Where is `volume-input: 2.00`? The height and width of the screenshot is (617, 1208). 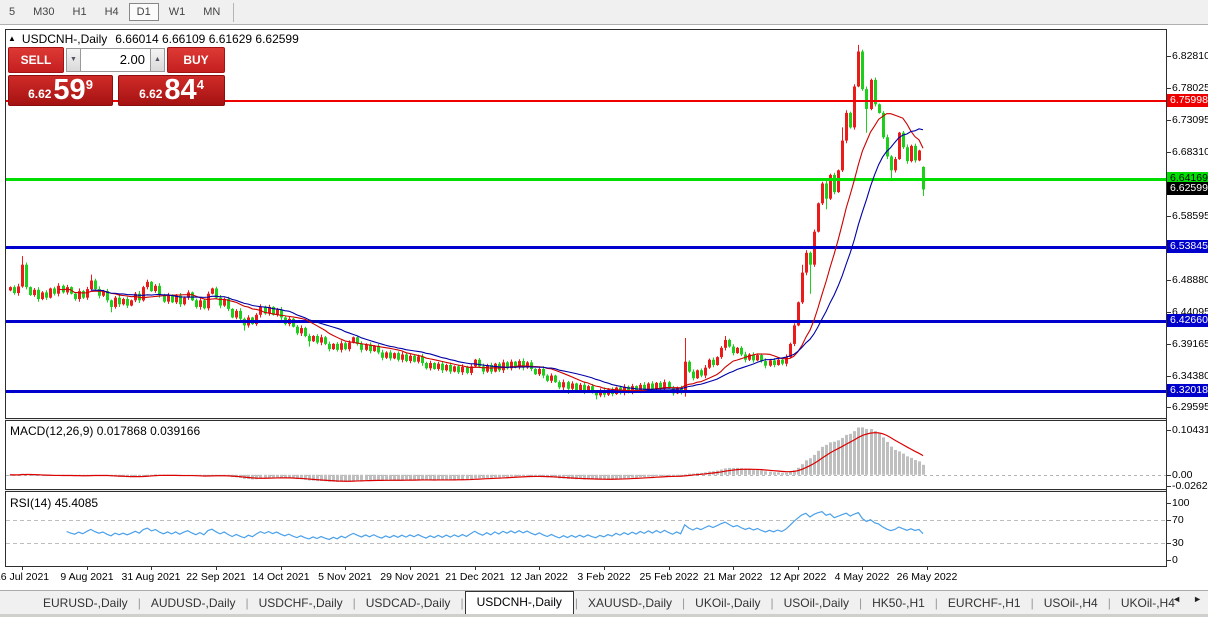
volume-input: 2.00 is located at coordinates (115, 60).